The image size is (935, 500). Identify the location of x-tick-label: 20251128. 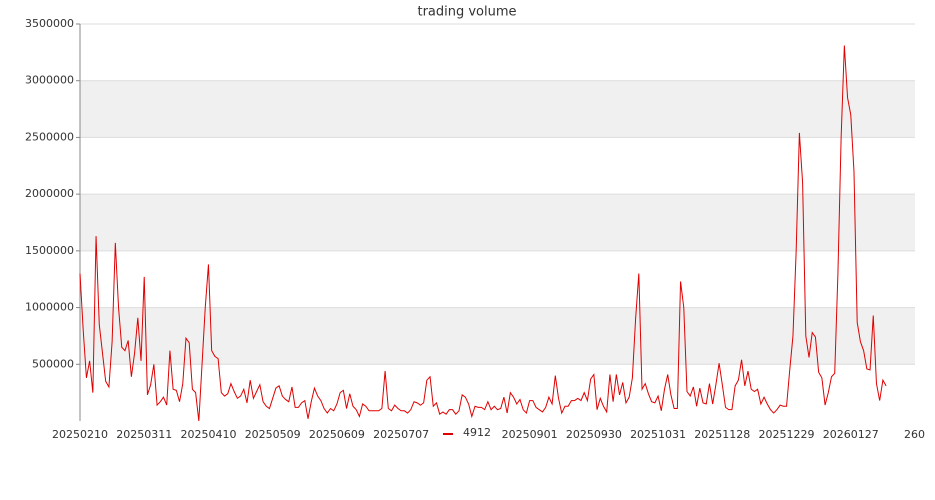
(722, 434).